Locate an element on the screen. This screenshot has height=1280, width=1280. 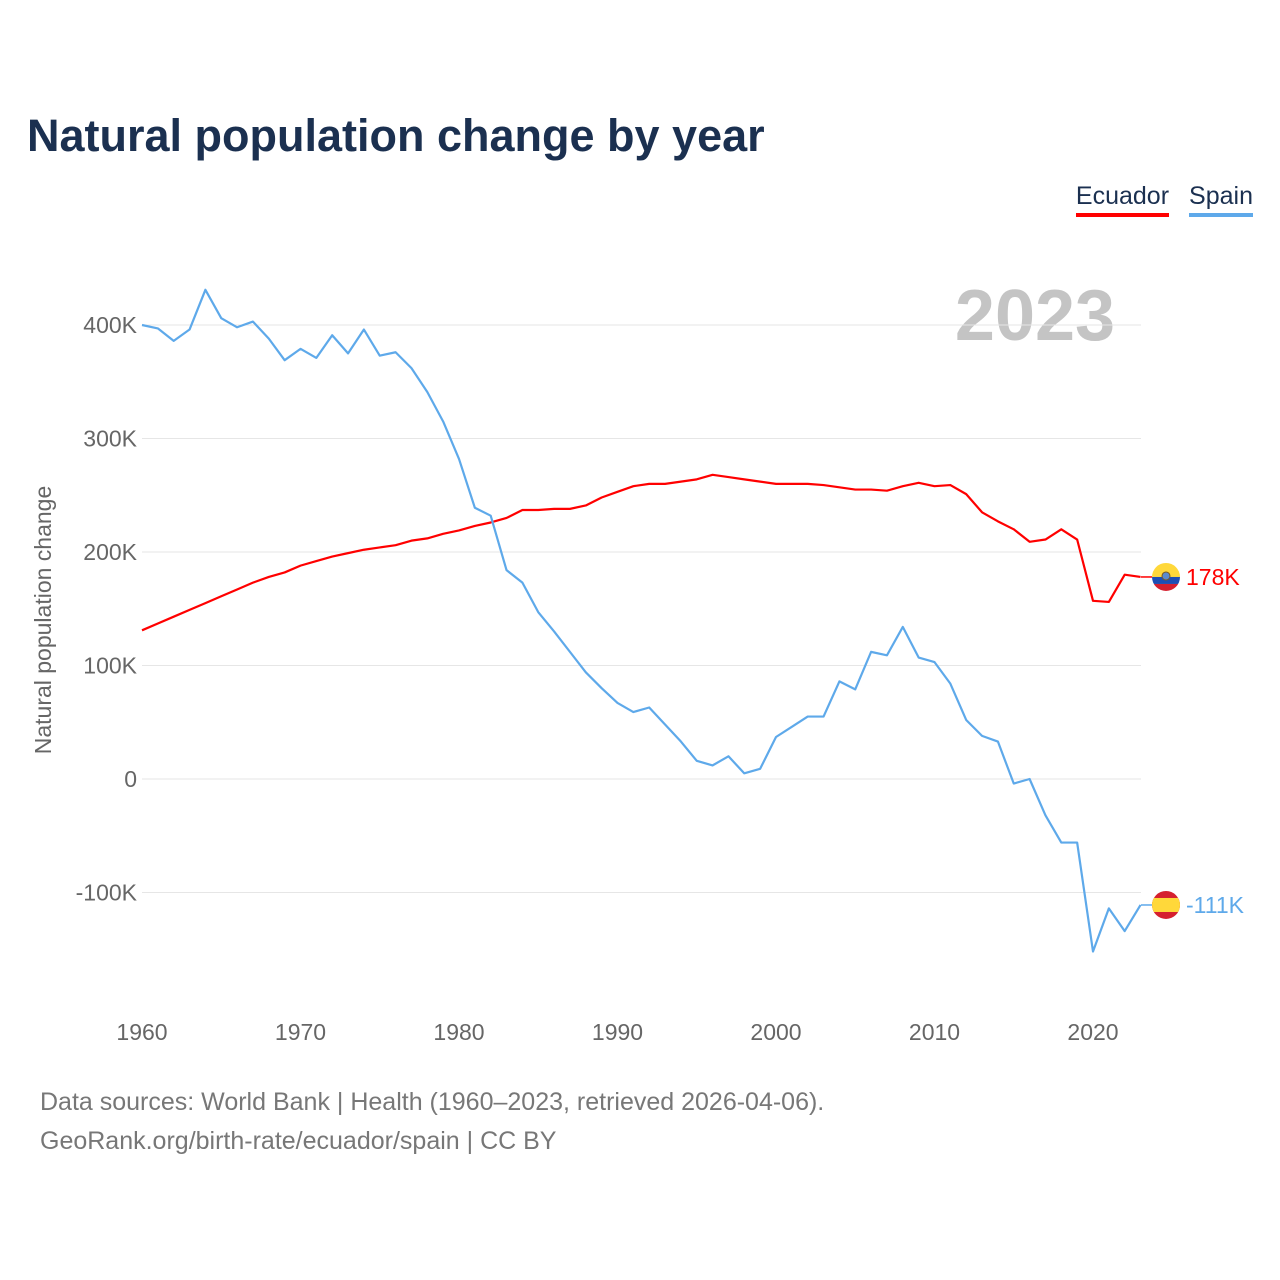
legend-item-ecuador: Ecuador is located at coordinates (1122, 199).